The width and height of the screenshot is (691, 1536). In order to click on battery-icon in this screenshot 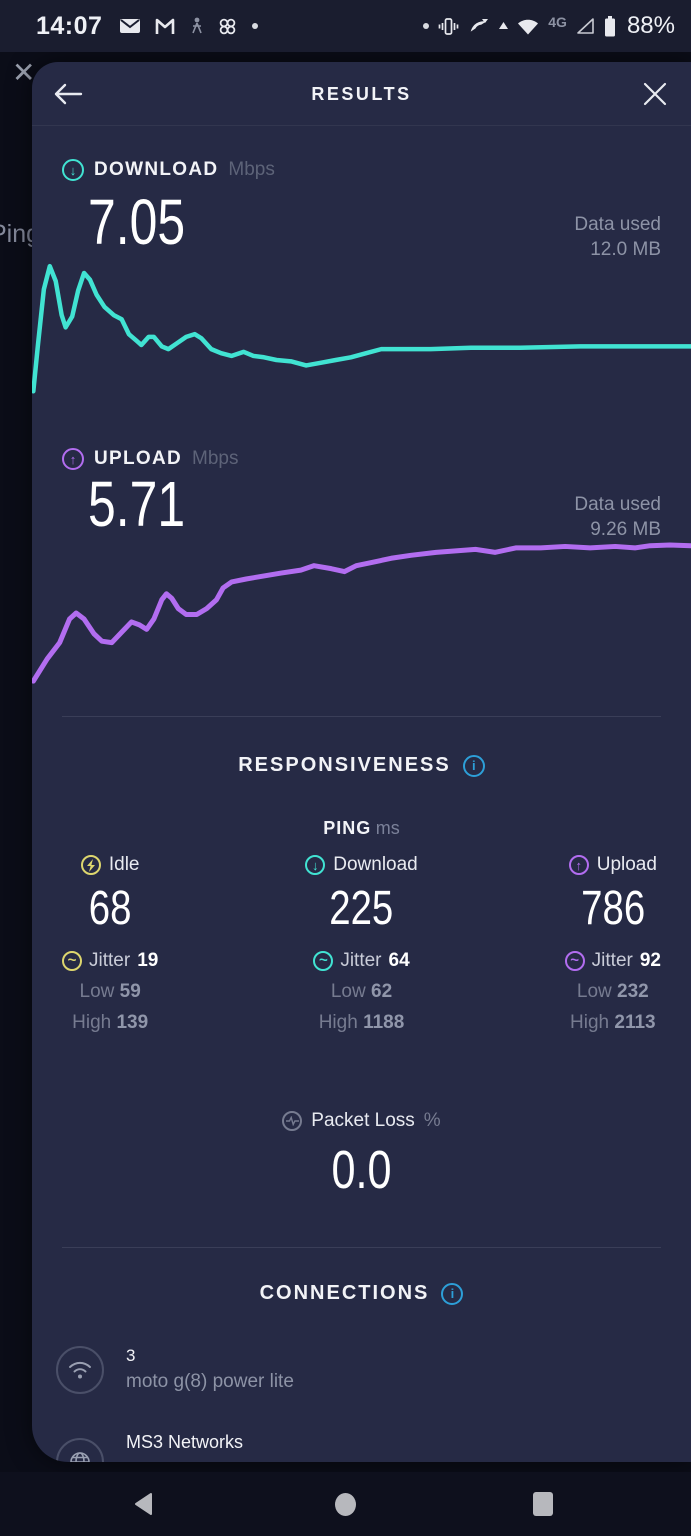, I will do `click(609, 25)`.